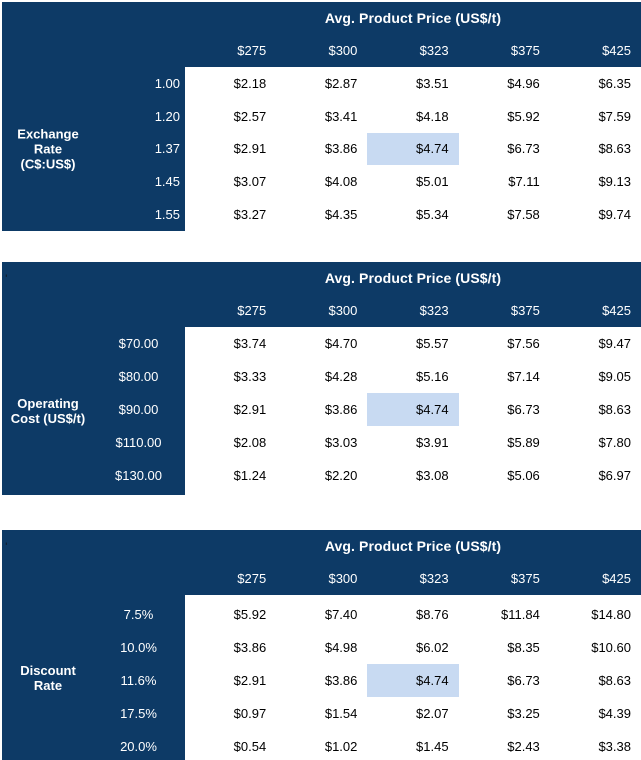  Describe the element at coordinates (614, 746) in the screenshot. I see `value-cell: $3.38` at that location.